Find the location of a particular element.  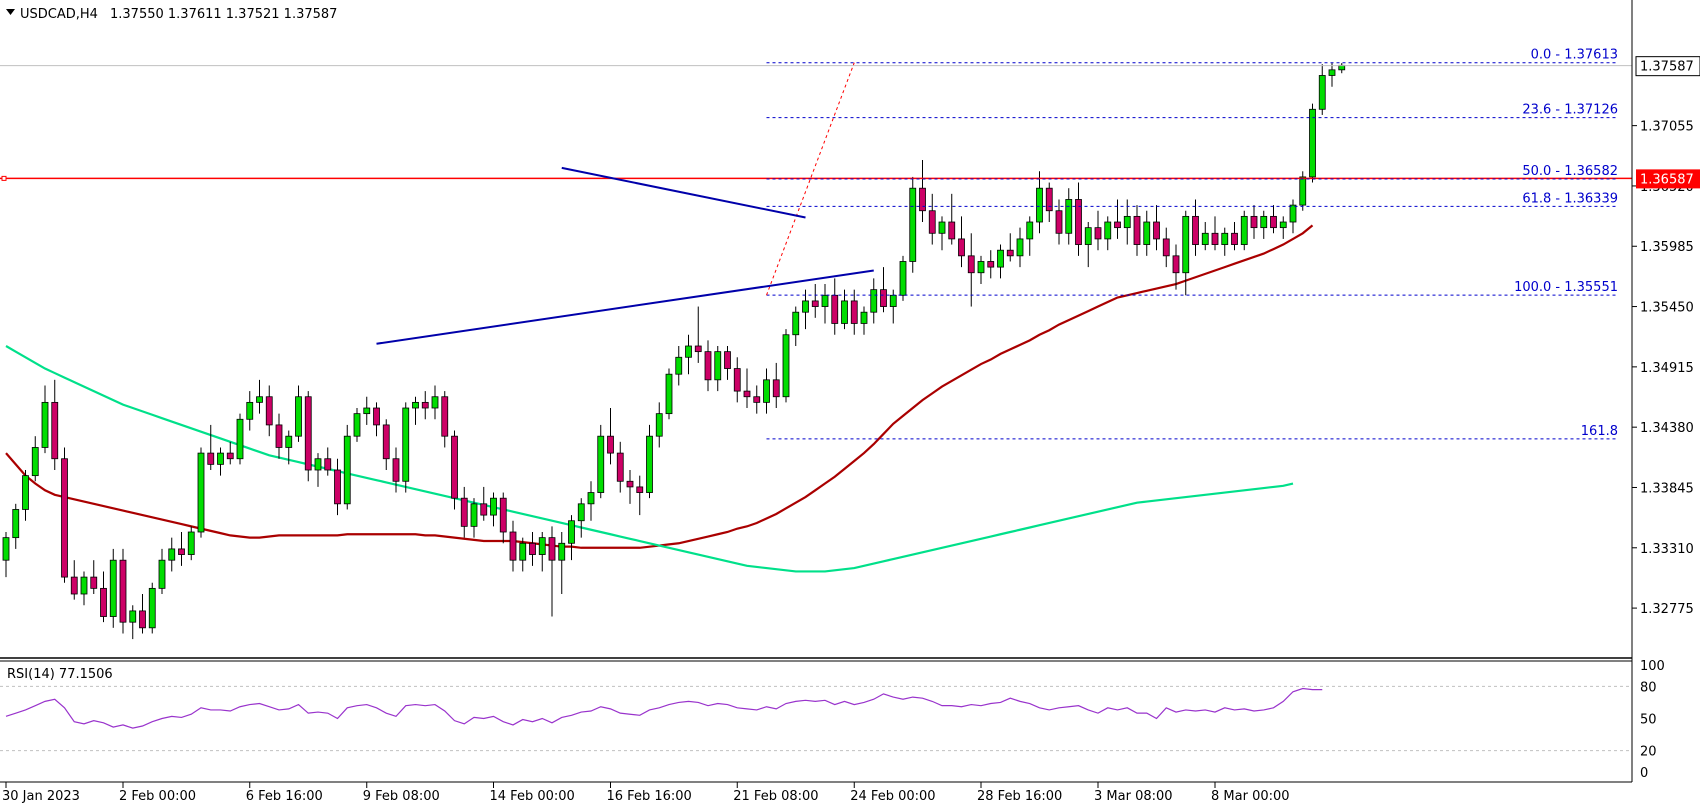

lower-trendline is located at coordinates (625, 307).